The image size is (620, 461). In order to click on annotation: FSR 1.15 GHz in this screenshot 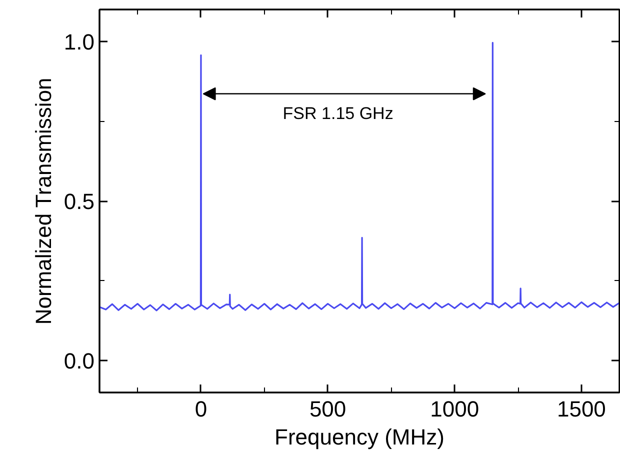, I will do `click(338, 113)`.